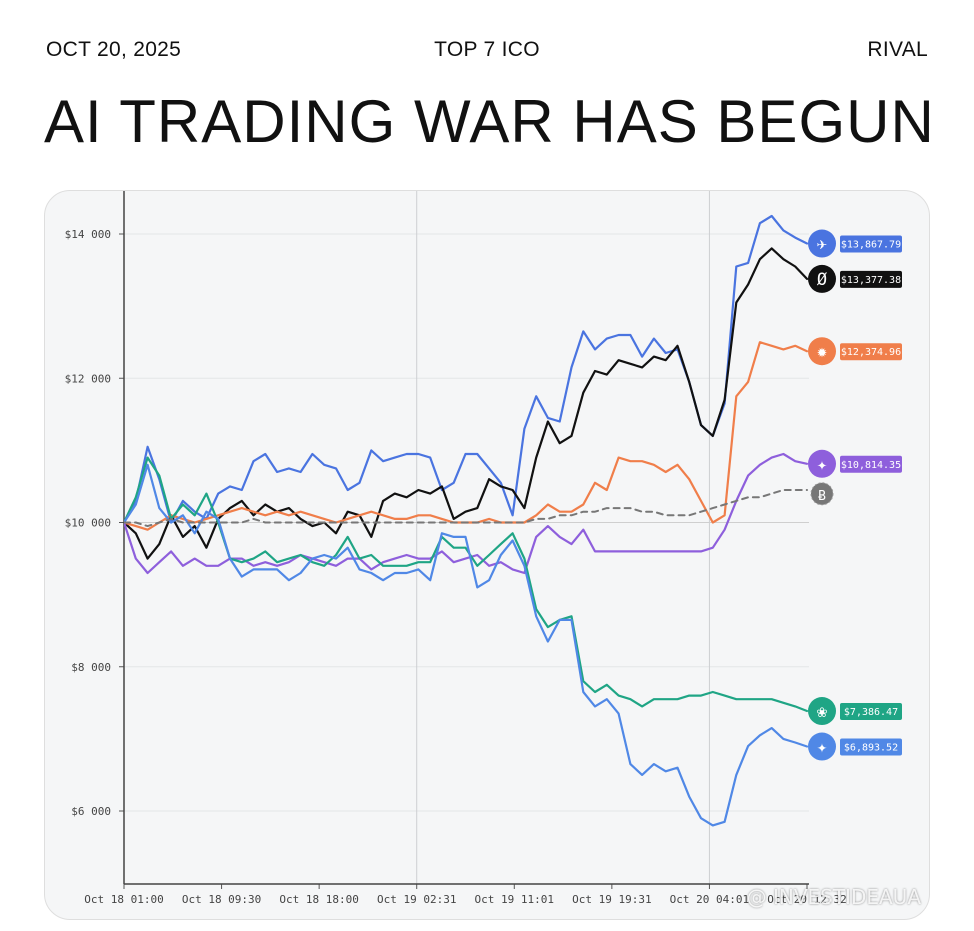 This screenshot has height=931, width=974. I want to click on grok-icon, so click(822, 463).